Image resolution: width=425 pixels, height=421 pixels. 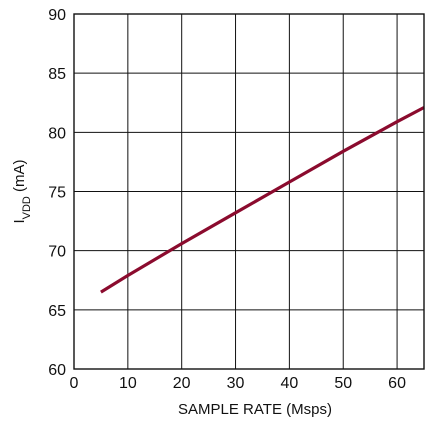 I want to click on x-tick-label: 20, so click(x=182, y=383).